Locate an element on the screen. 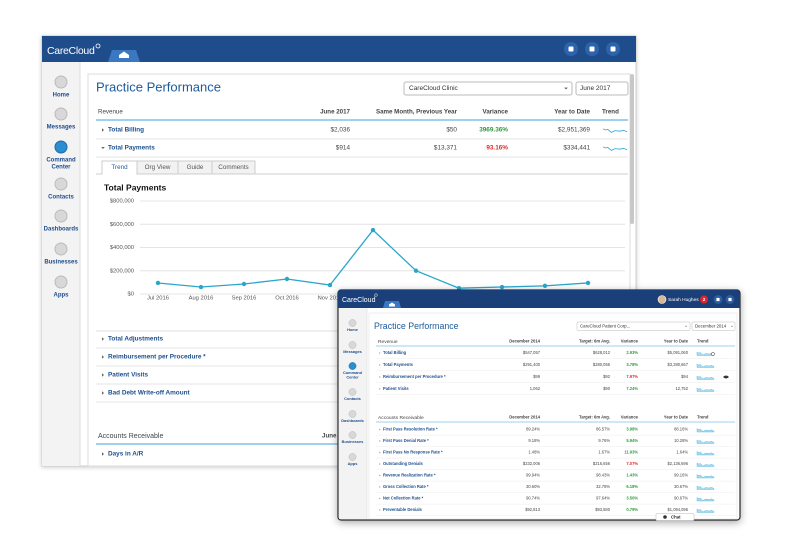  cell: 9.18% is located at coordinates (534, 440).